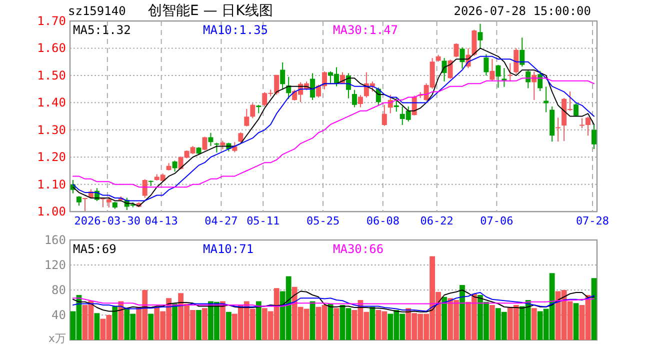 Image resolution: width=660 pixels, height=360 pixels. What do you see at coordinates (522, 11) in the screenshot?
I see `chart-subtitle: 2026-07-28 15:00:00` at bounding box center [522, 11].